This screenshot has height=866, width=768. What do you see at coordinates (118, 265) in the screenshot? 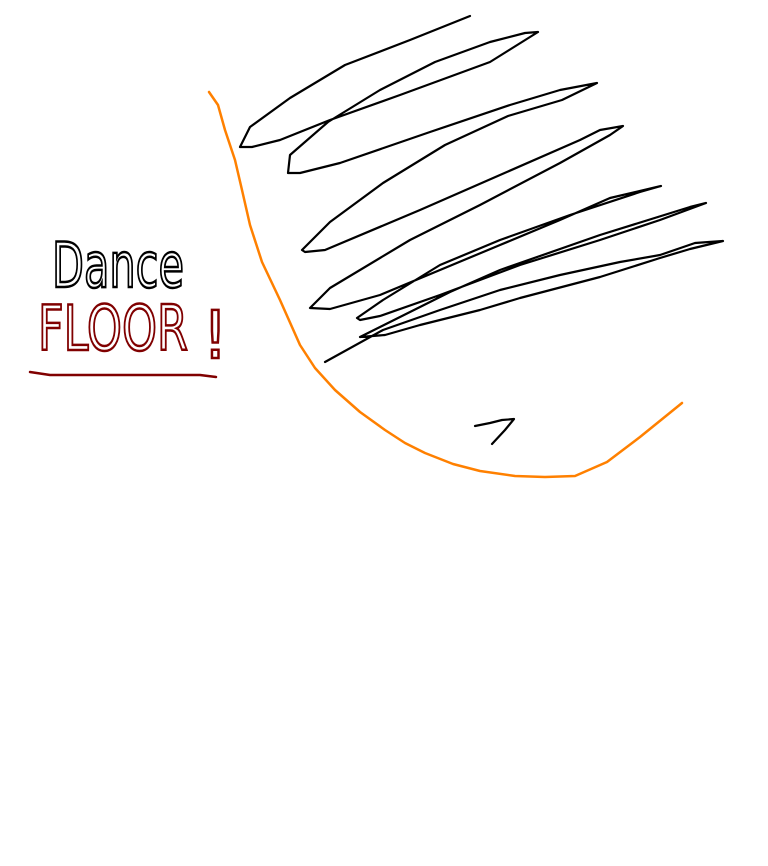
I see `dance-text: Dance` at bounding box center [118, 265].